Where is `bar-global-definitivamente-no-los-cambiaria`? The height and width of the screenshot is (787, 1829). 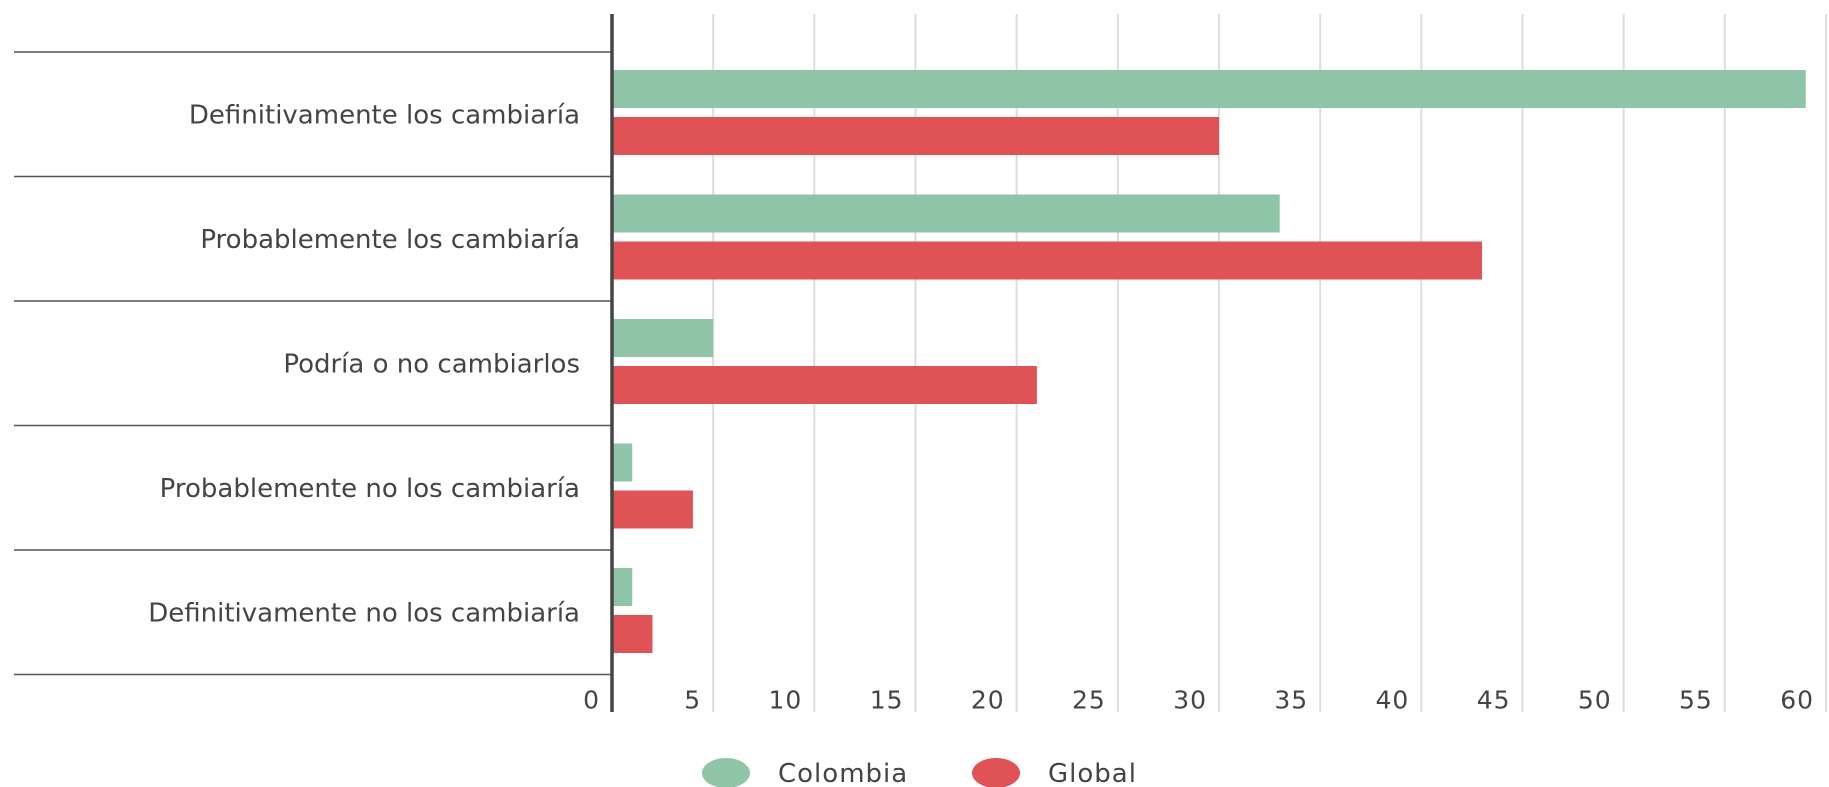
bar-global-definitivamente-no-los-cambiaria is located at coordinates (632, 634).